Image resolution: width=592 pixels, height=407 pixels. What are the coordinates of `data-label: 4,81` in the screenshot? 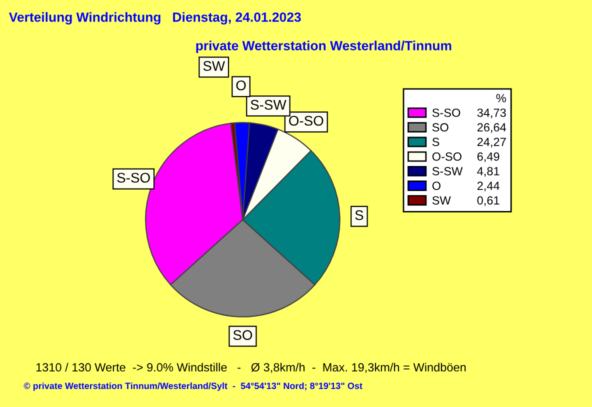 It's located at (488, 172).